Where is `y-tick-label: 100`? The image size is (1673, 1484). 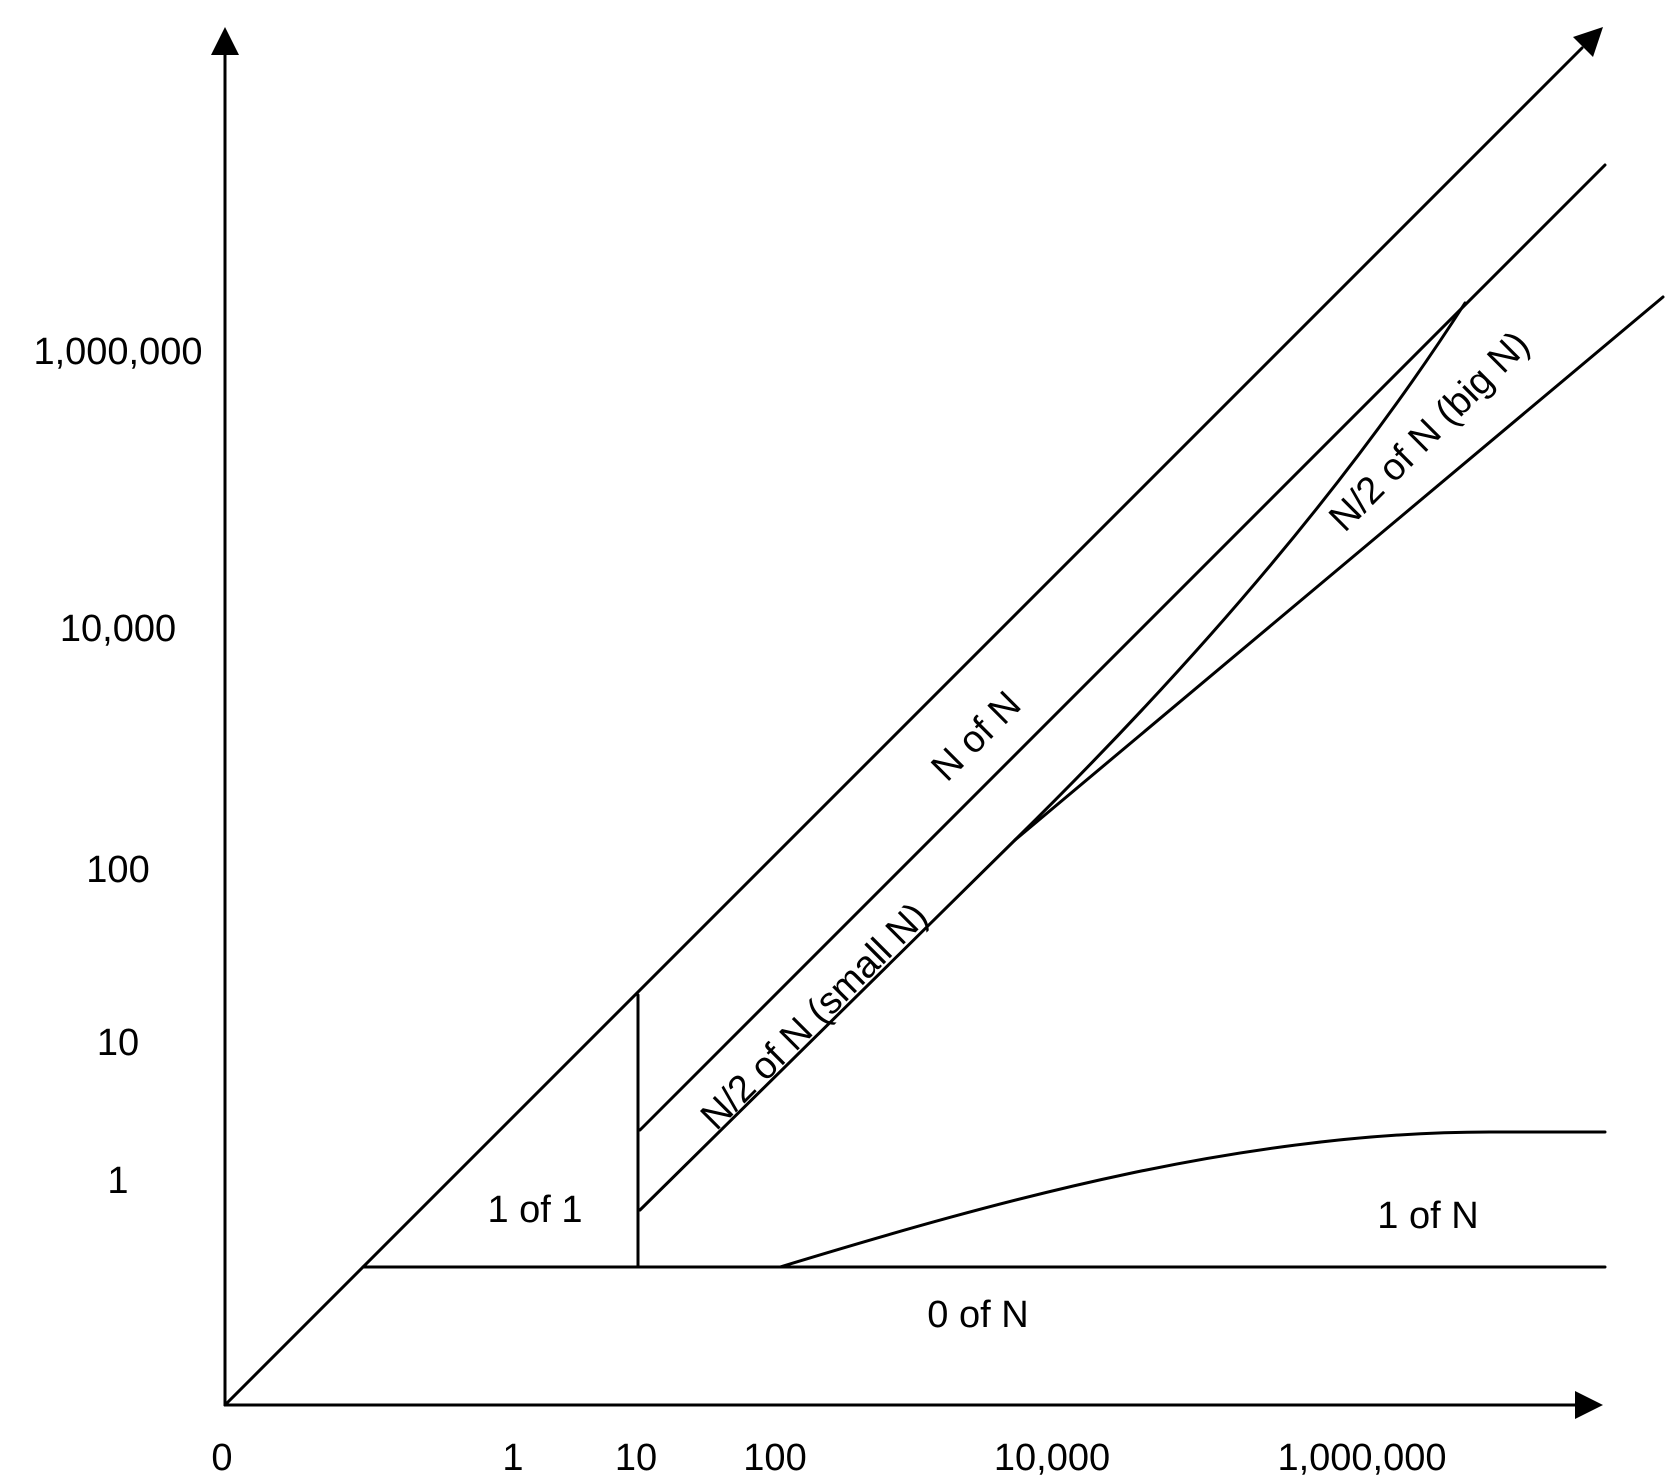 y-tick-label: 100 is located at coordinates (117, 870).